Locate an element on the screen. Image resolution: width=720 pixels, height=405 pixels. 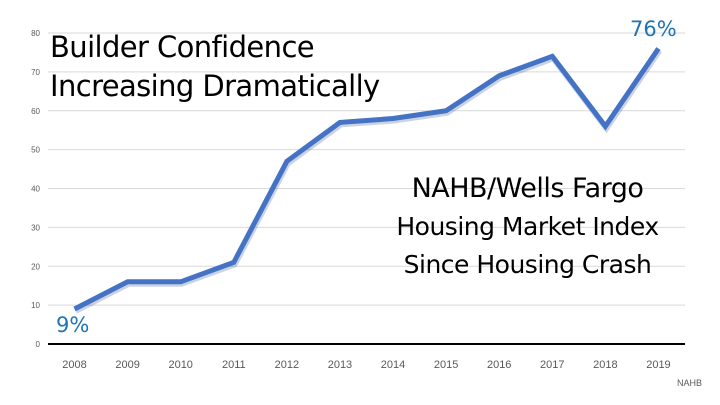
subtitle-line-2: Housing Market Index is located at coordinates (527, 226).